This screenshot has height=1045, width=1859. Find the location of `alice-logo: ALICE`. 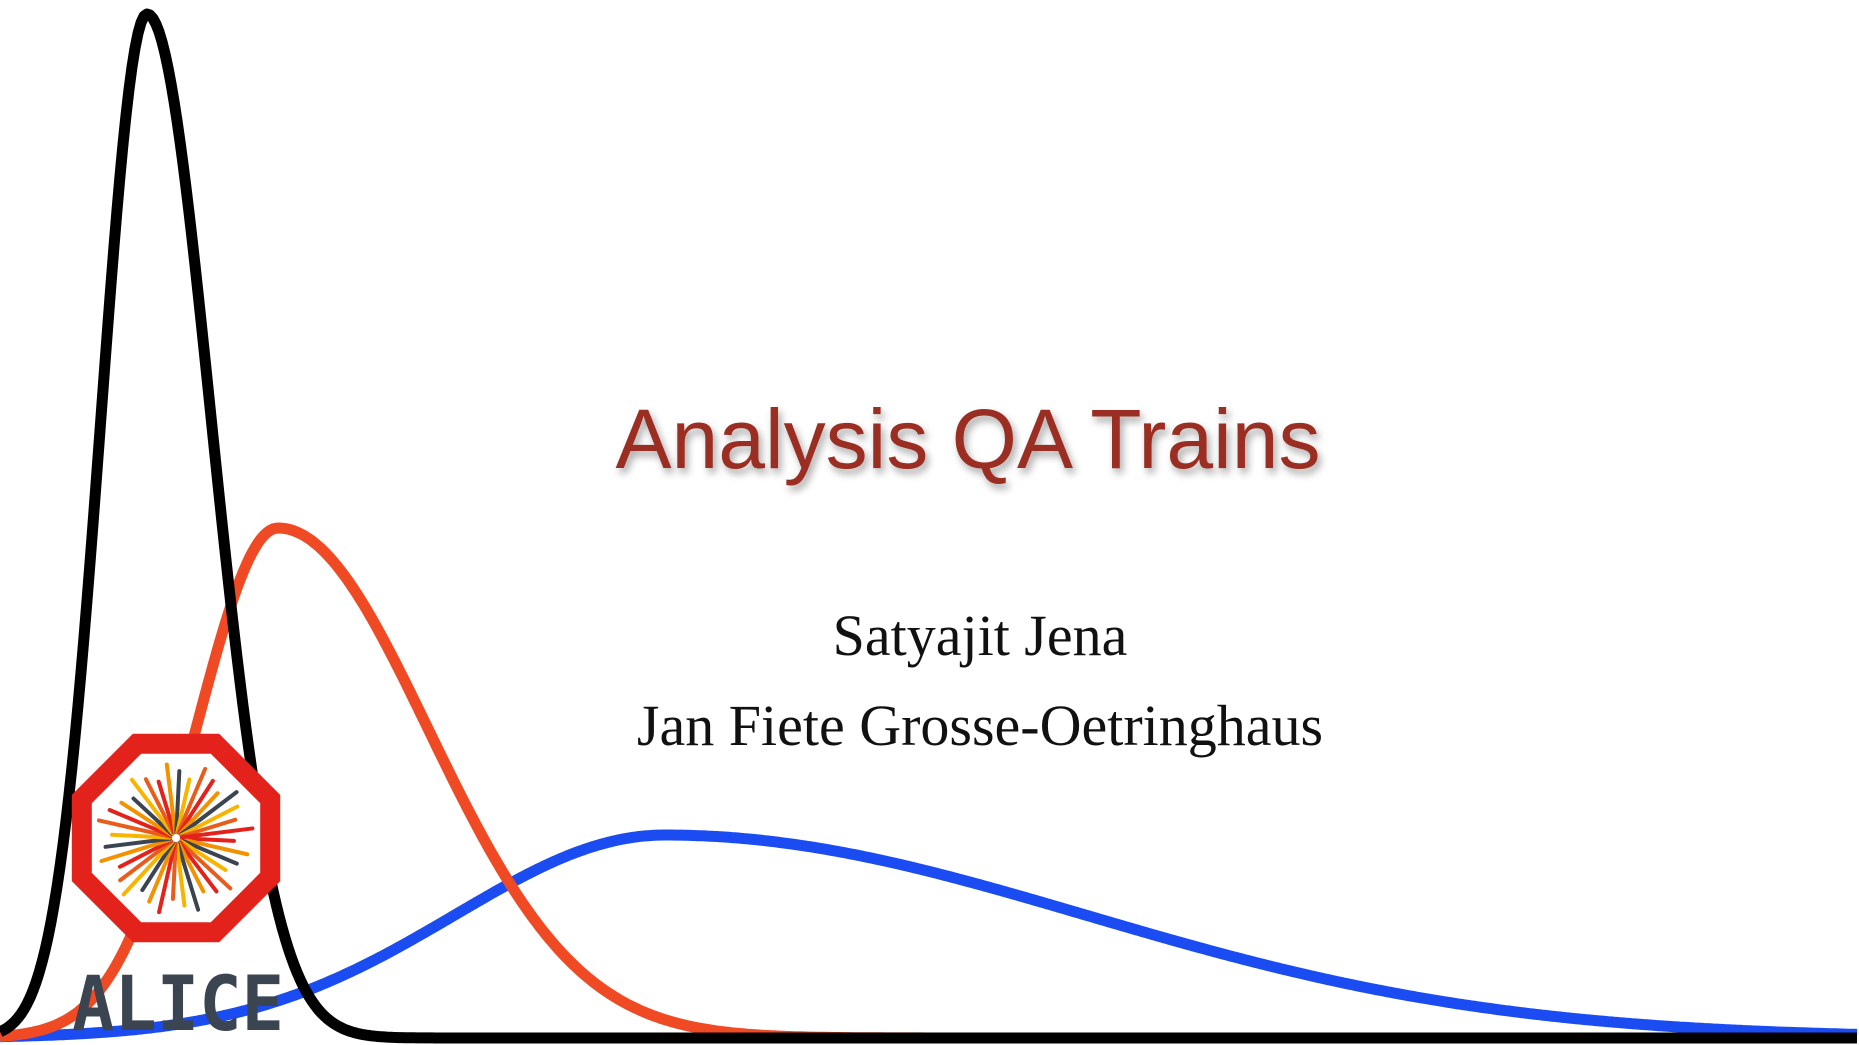

alice-logo: ALICE is located at coordinates (177, 889).